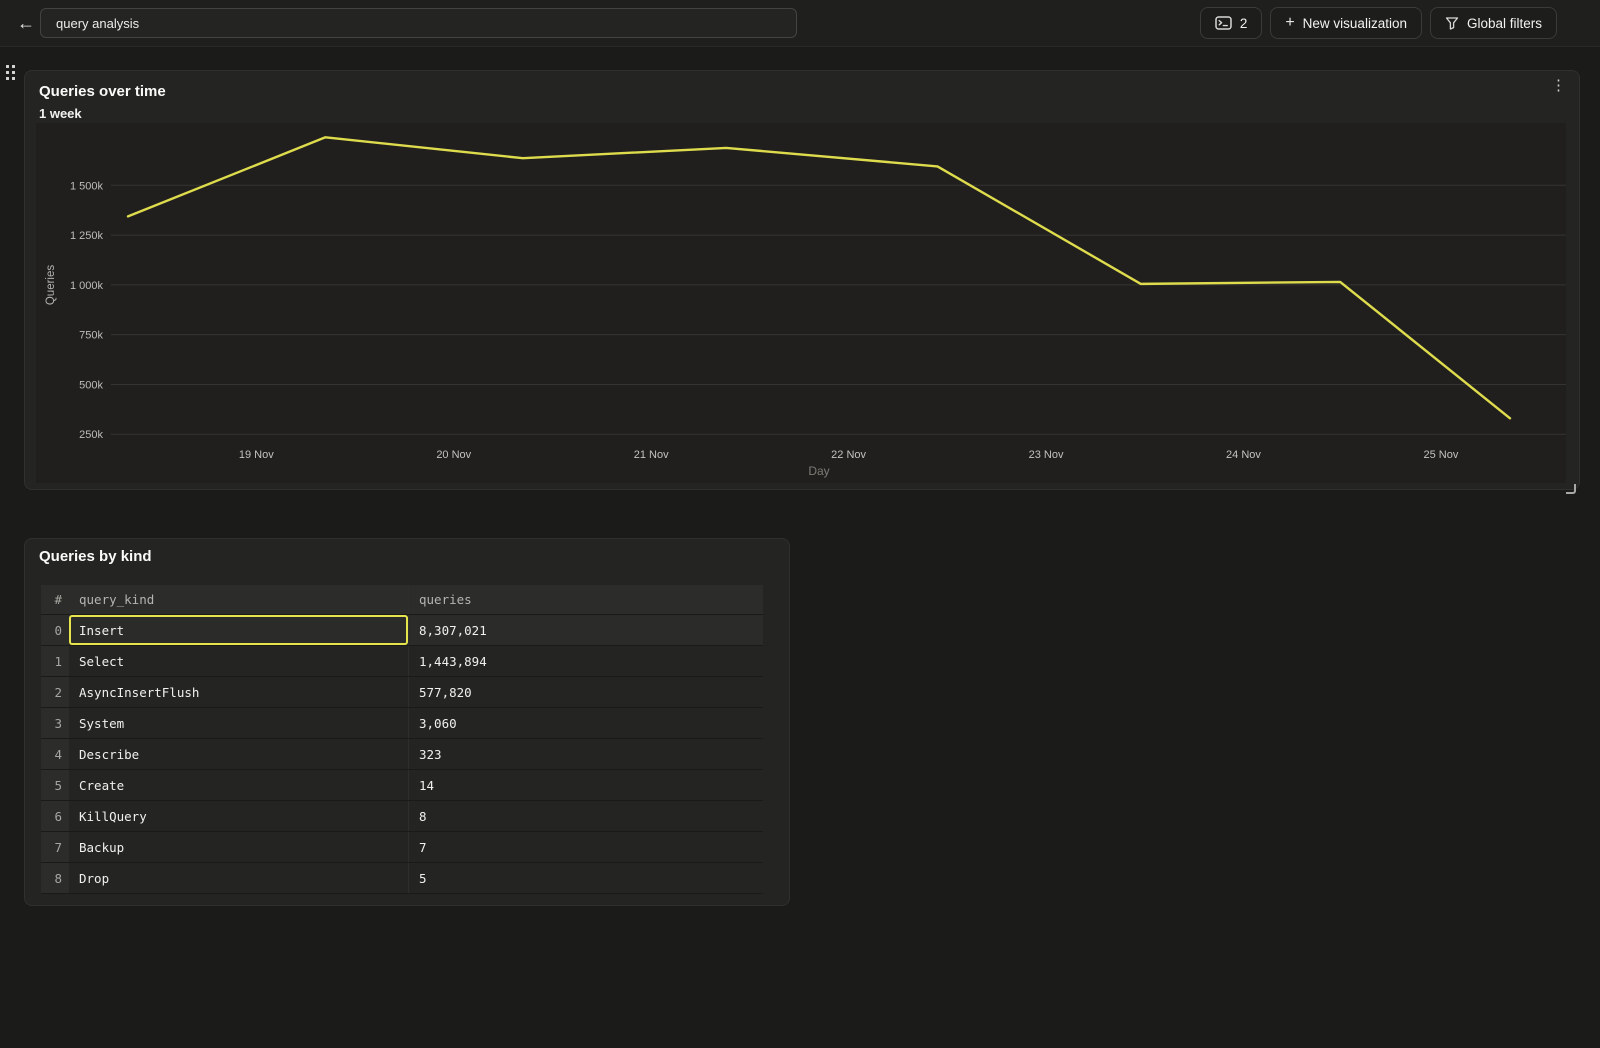 The width and height of the screenshot is (1600, 1048). Describe the element at coordinates (60, 113) in the screenshot. I see `chart-subtitle: 1 week` at that location.